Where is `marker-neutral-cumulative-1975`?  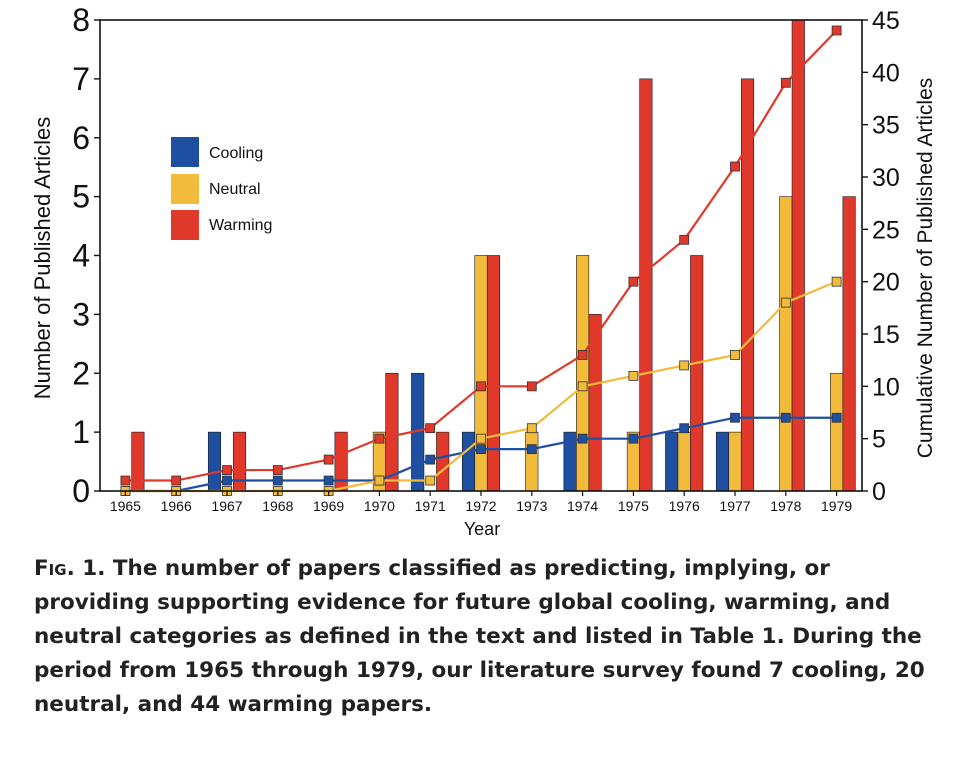 marker-neutral-cumulative-1975 is located at coordinates (633, 375).